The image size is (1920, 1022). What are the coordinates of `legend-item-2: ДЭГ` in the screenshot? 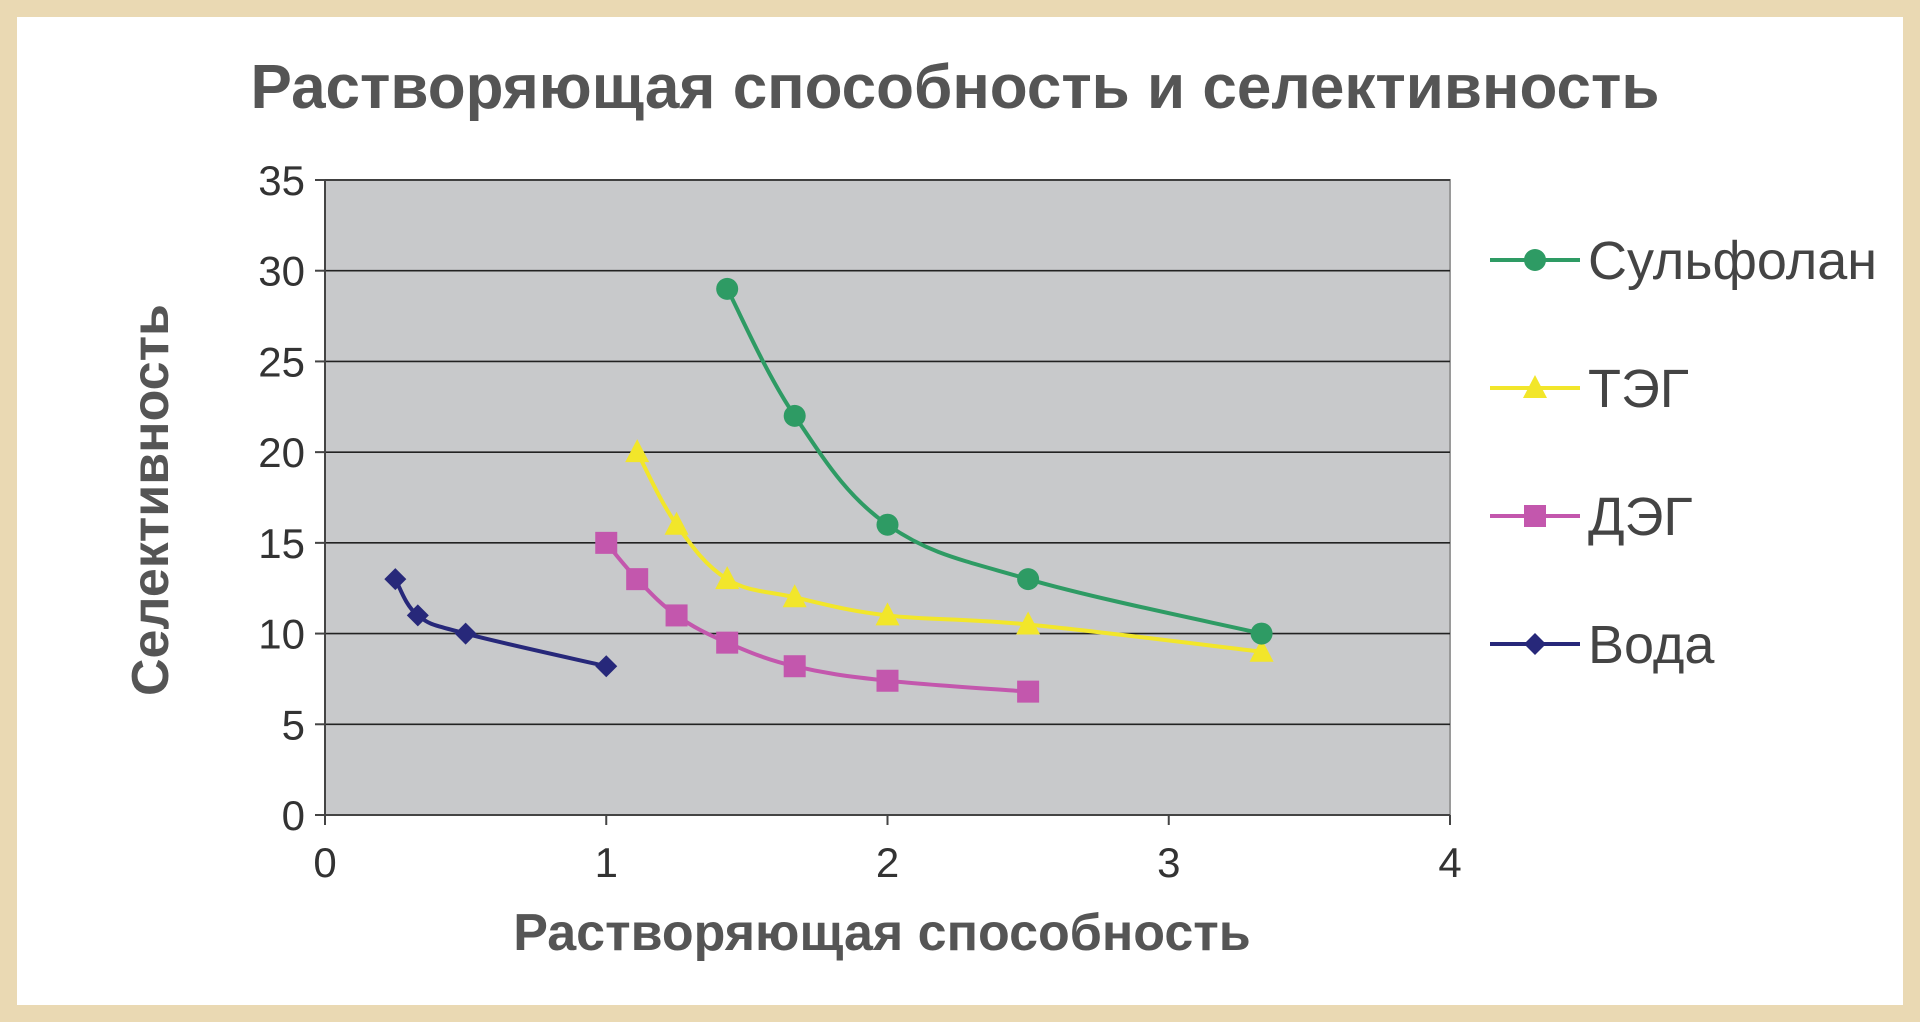 It's located at (1591, 517).